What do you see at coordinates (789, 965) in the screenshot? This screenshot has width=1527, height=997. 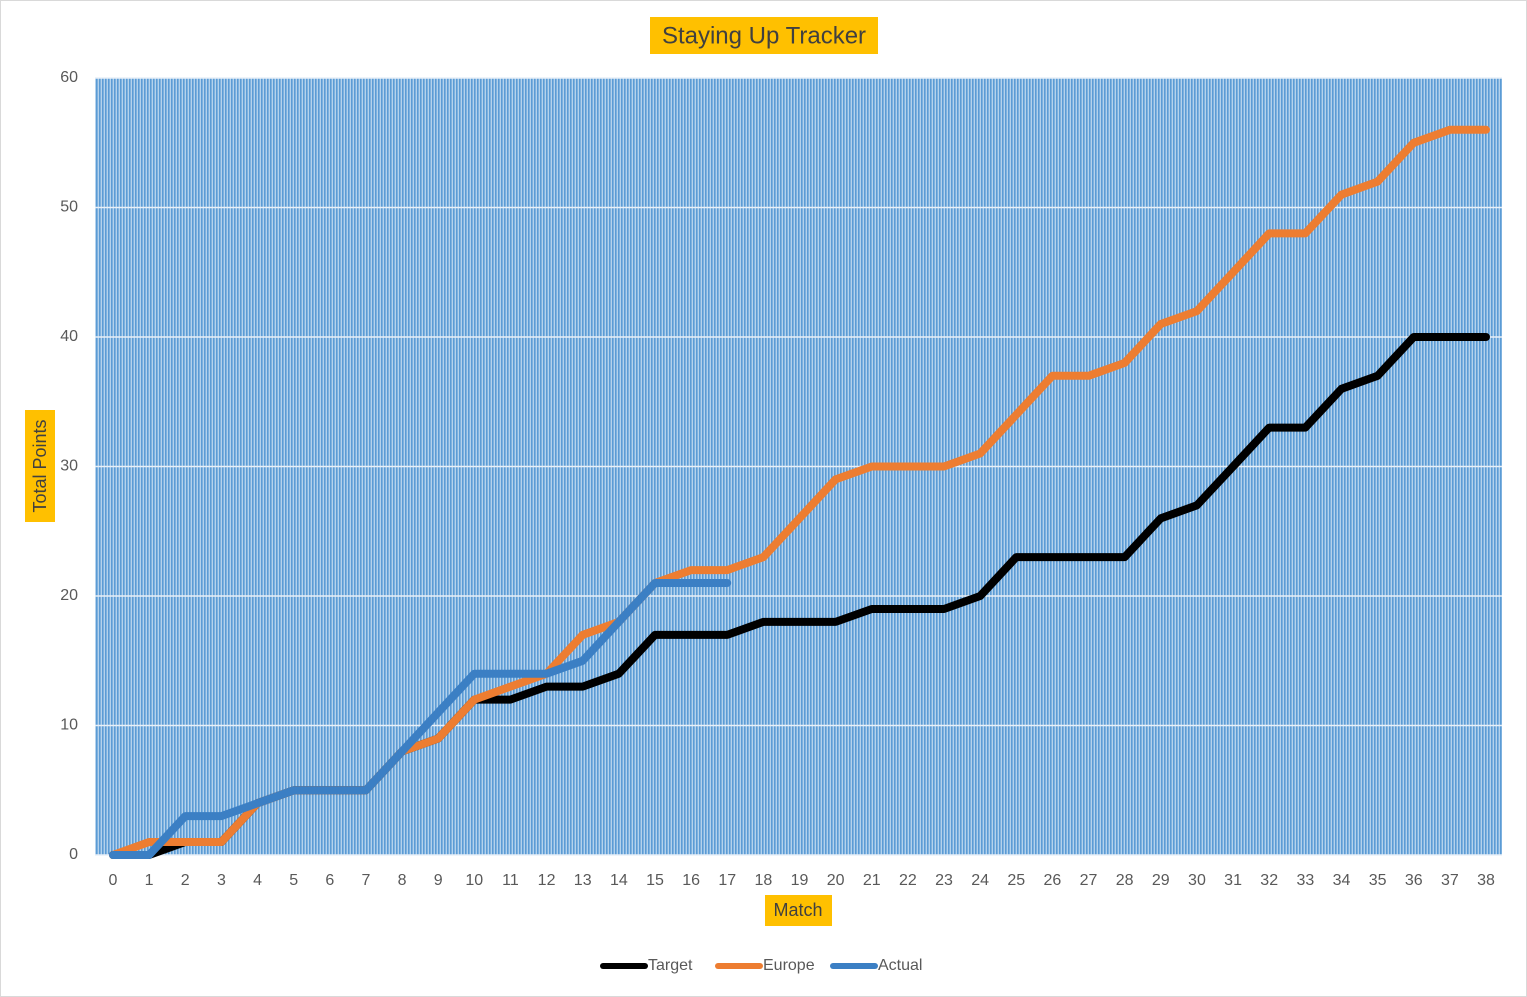 I see `legend-label: Europe` at bounding box center [789, 965].